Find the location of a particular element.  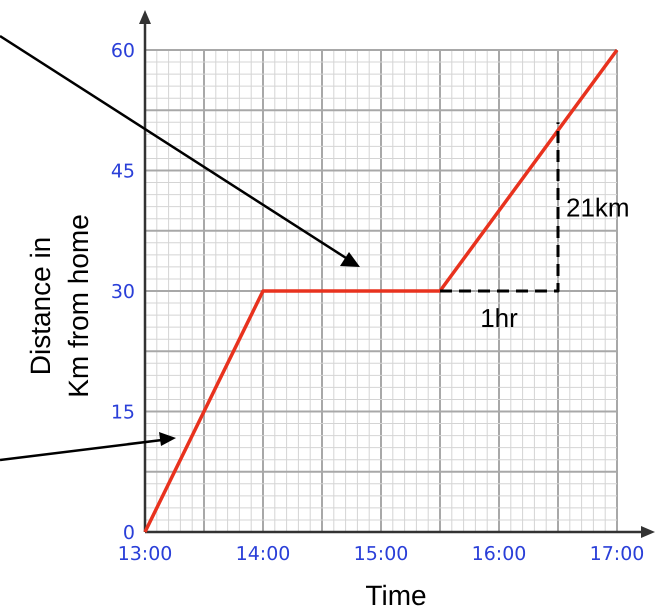

y-tick-label: 15 is located at coordinates (122, 413).